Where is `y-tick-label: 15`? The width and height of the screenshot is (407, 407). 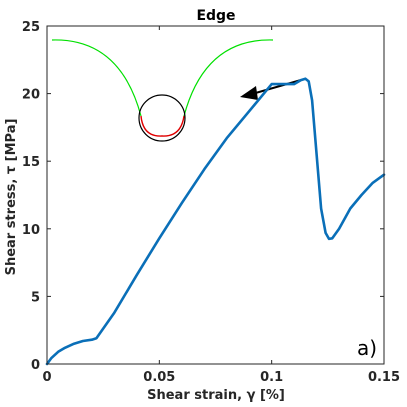 y-tick-label: 15 is located at coordinates (31, 162).